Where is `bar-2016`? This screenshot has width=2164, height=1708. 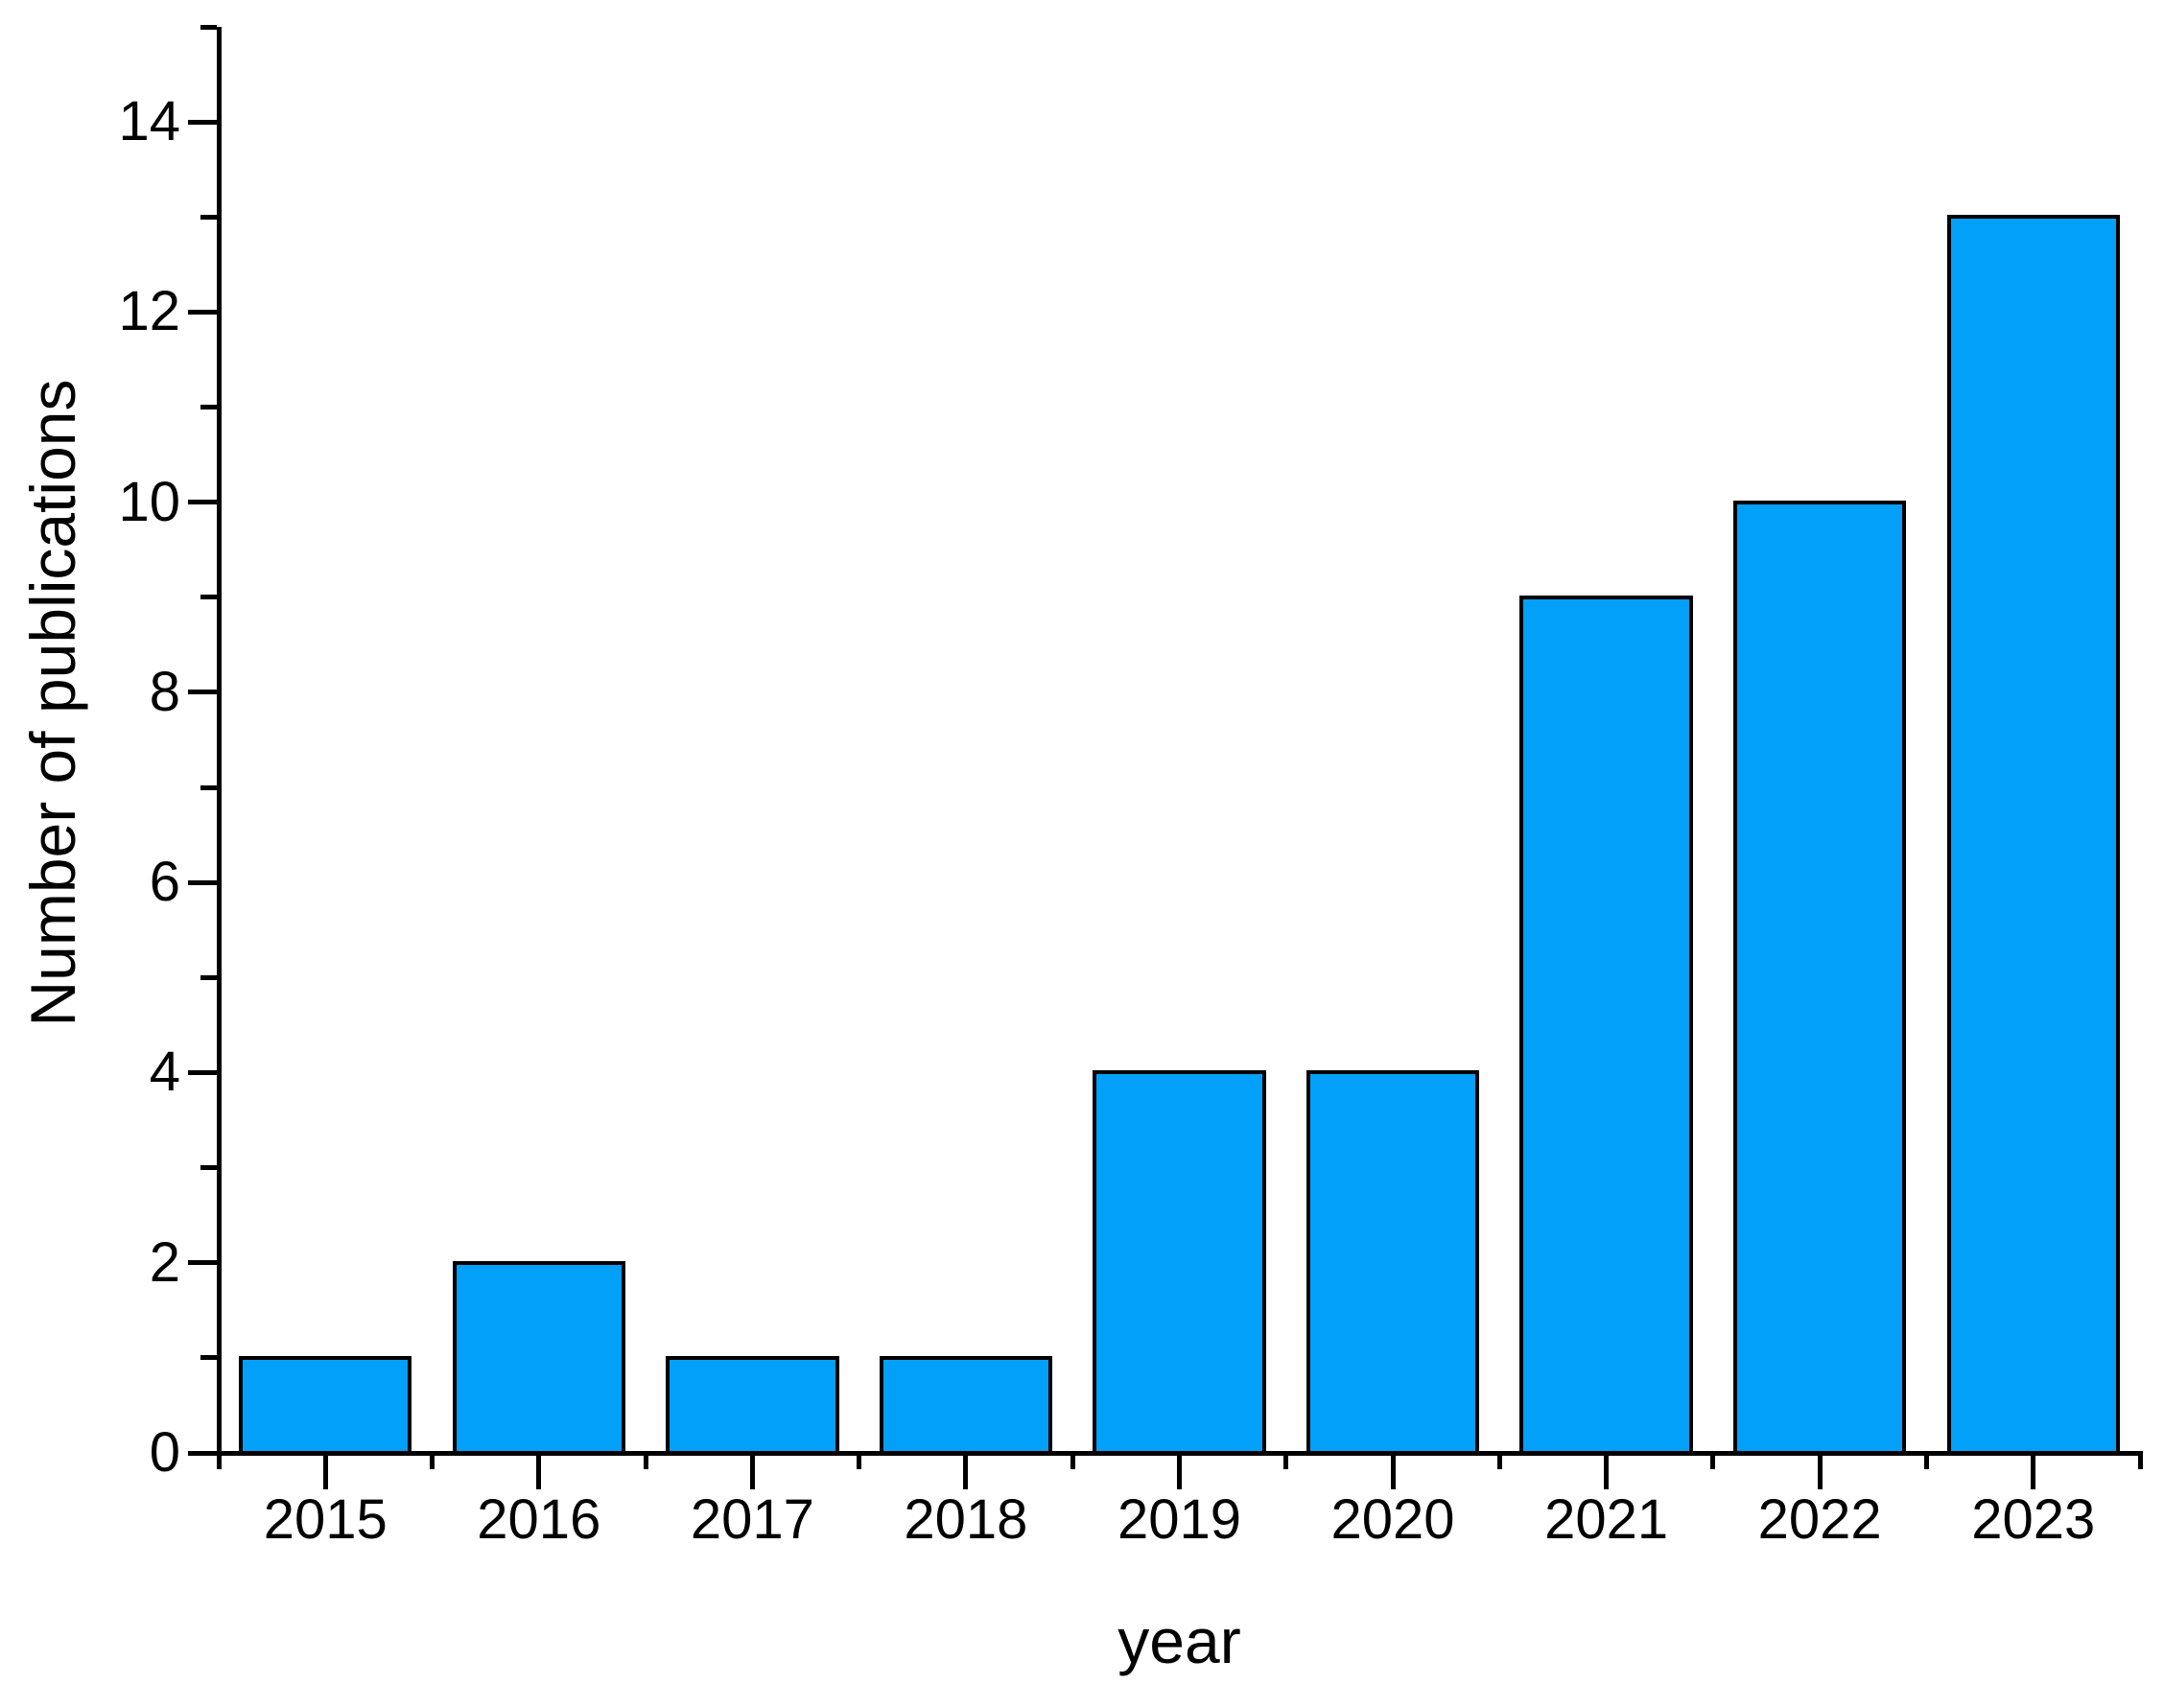
bar-2016 is located at coordinates (538, 1358).